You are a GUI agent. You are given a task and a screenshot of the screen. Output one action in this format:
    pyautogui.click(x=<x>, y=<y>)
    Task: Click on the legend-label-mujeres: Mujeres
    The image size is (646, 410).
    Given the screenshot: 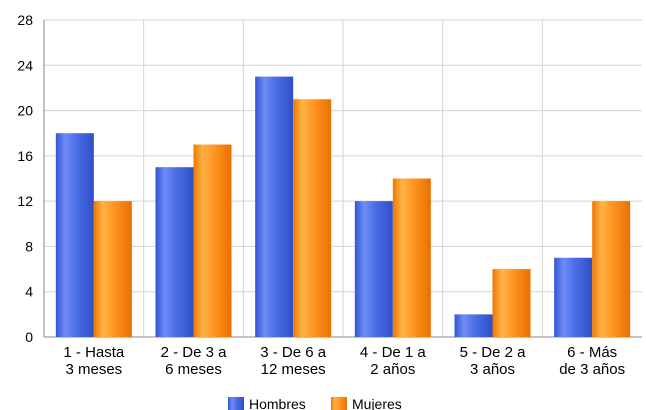 What is the action you would take?
    pyautogui.click(x=377, y=403)
    